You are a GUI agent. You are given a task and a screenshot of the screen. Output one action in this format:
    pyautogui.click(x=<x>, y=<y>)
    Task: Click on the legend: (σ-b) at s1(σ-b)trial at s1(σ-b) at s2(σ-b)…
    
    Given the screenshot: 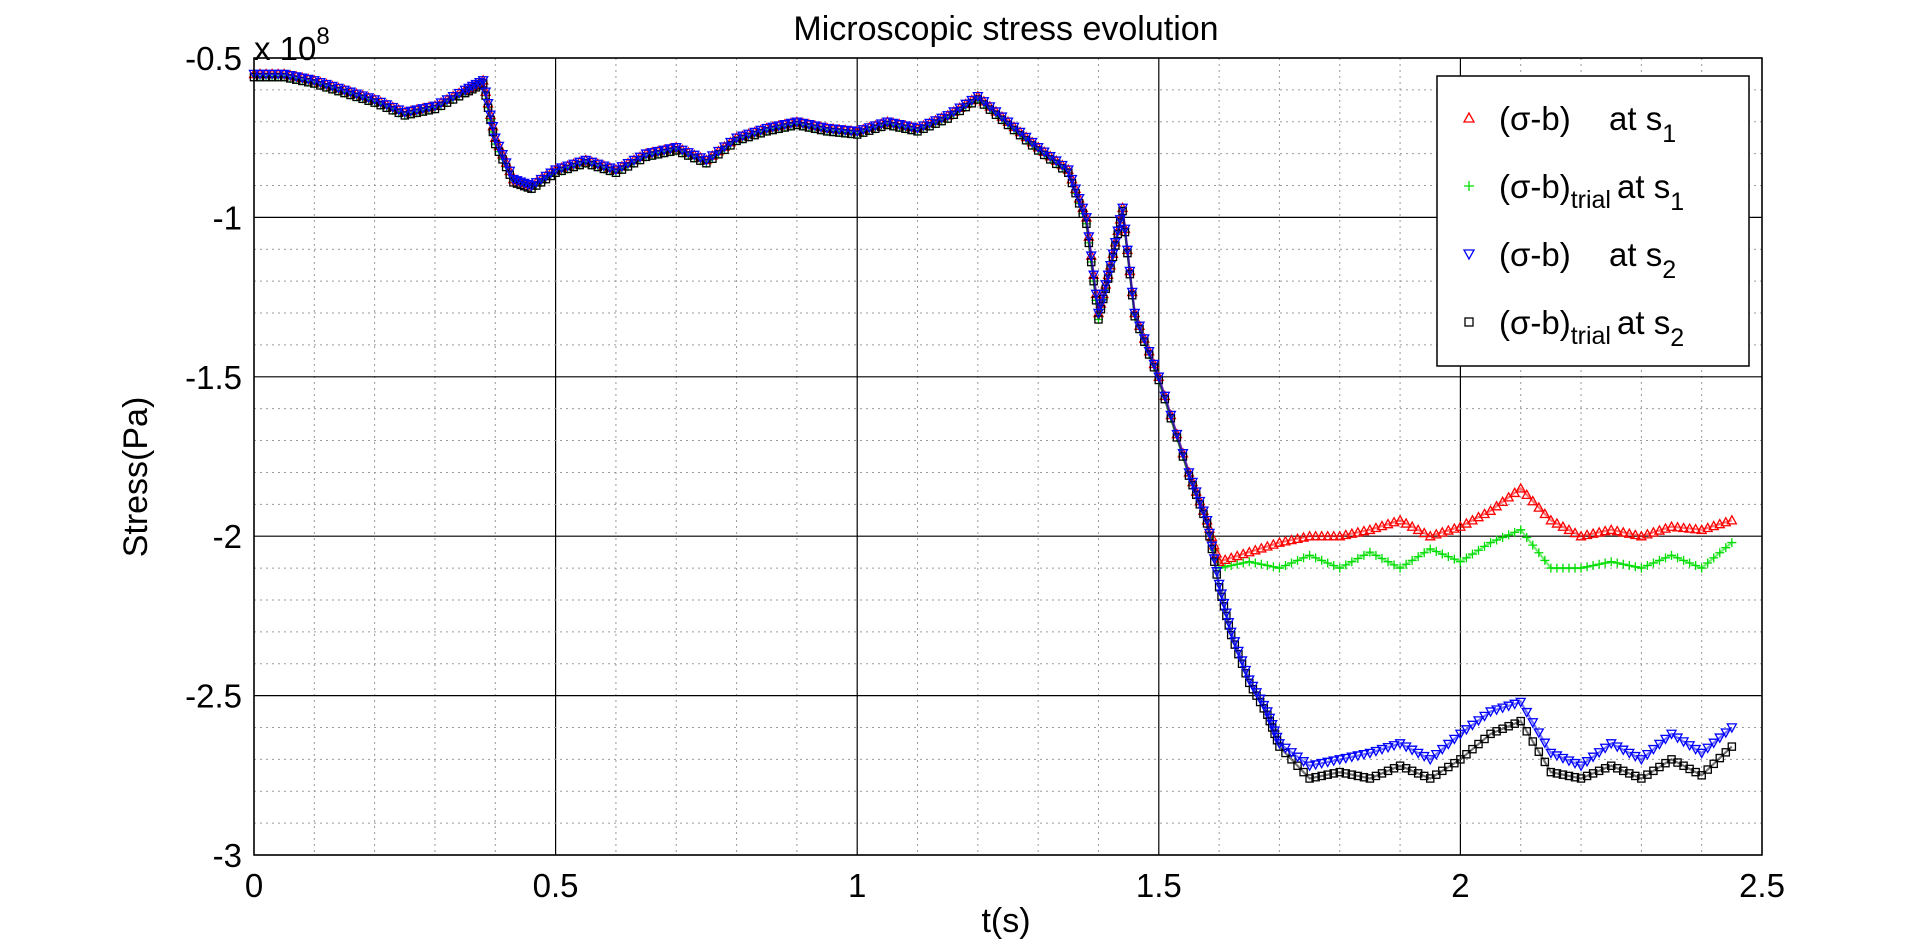 What is the action you would take?
    pyautogui.click(x=1593, y=221)
    